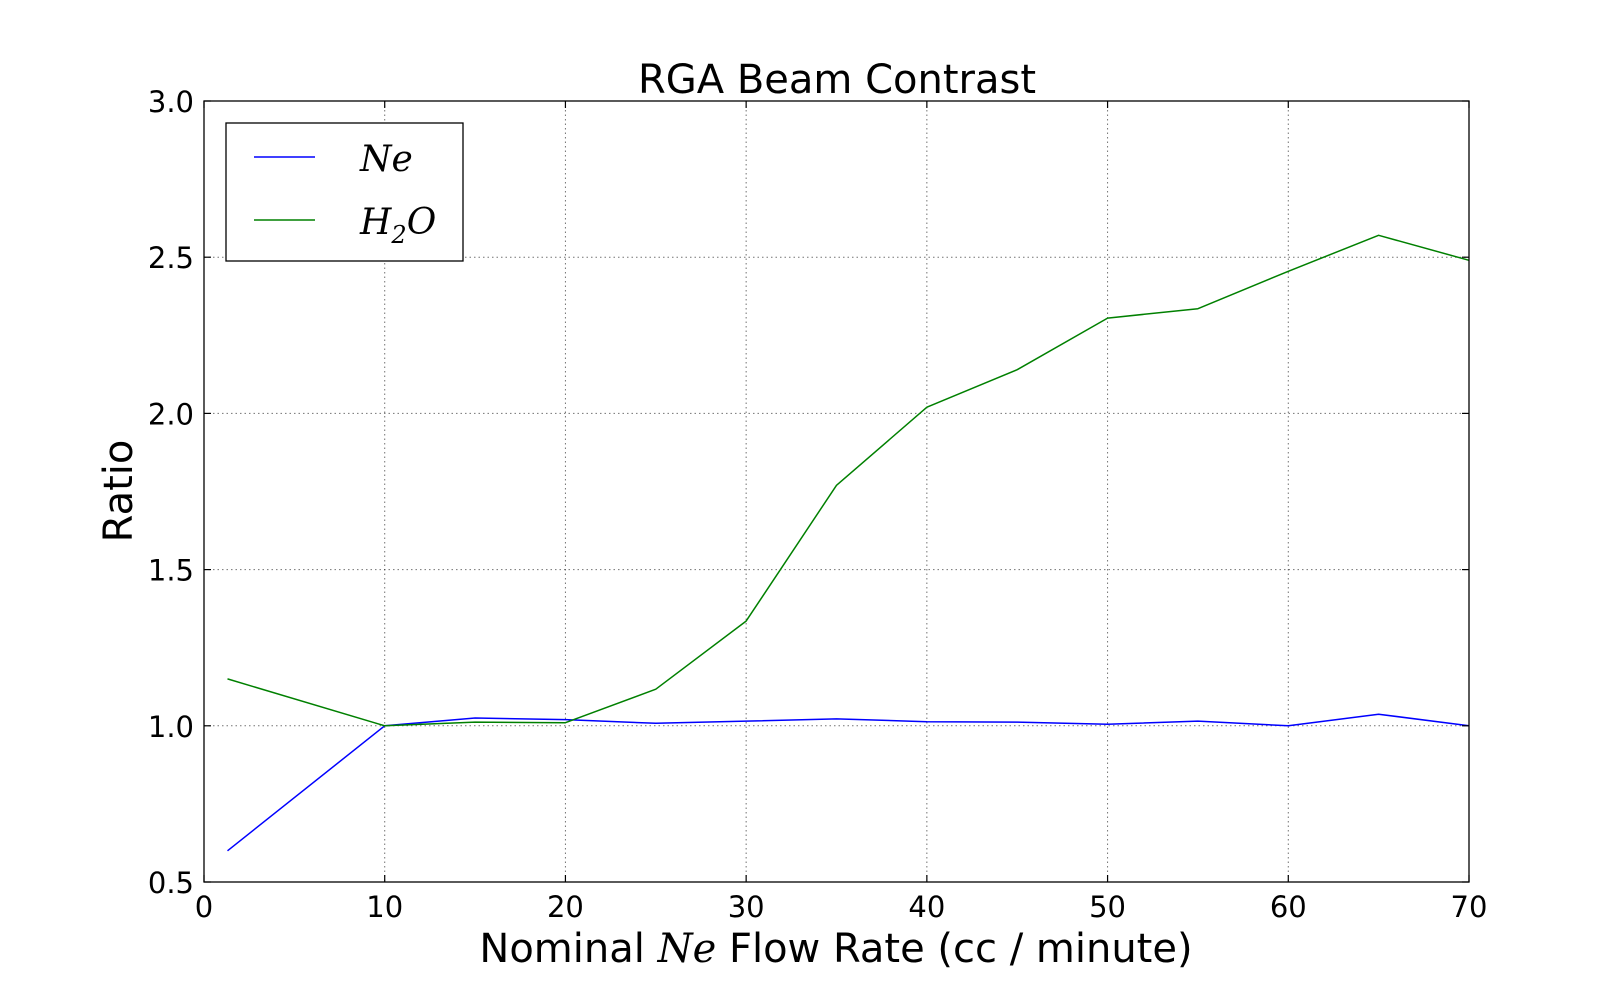 This screenshot has height=1000, width=1618. I want to click on x-axis-label-post: Flow Rate (cc / minute), so click(954, 949).